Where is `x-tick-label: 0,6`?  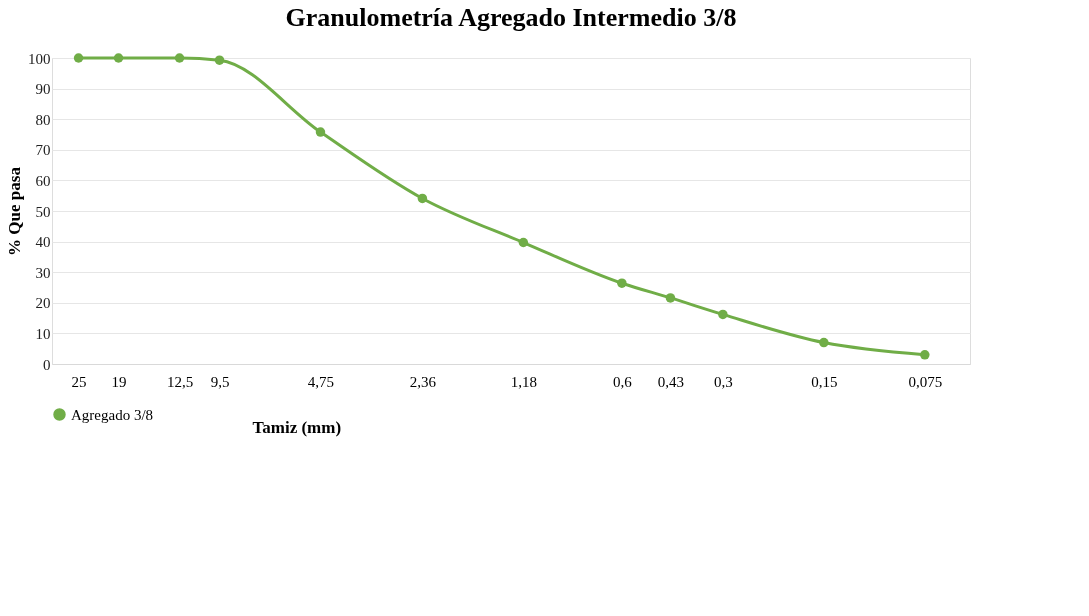 x-tick-label: 0,6 is located at coordinates (623, 381).